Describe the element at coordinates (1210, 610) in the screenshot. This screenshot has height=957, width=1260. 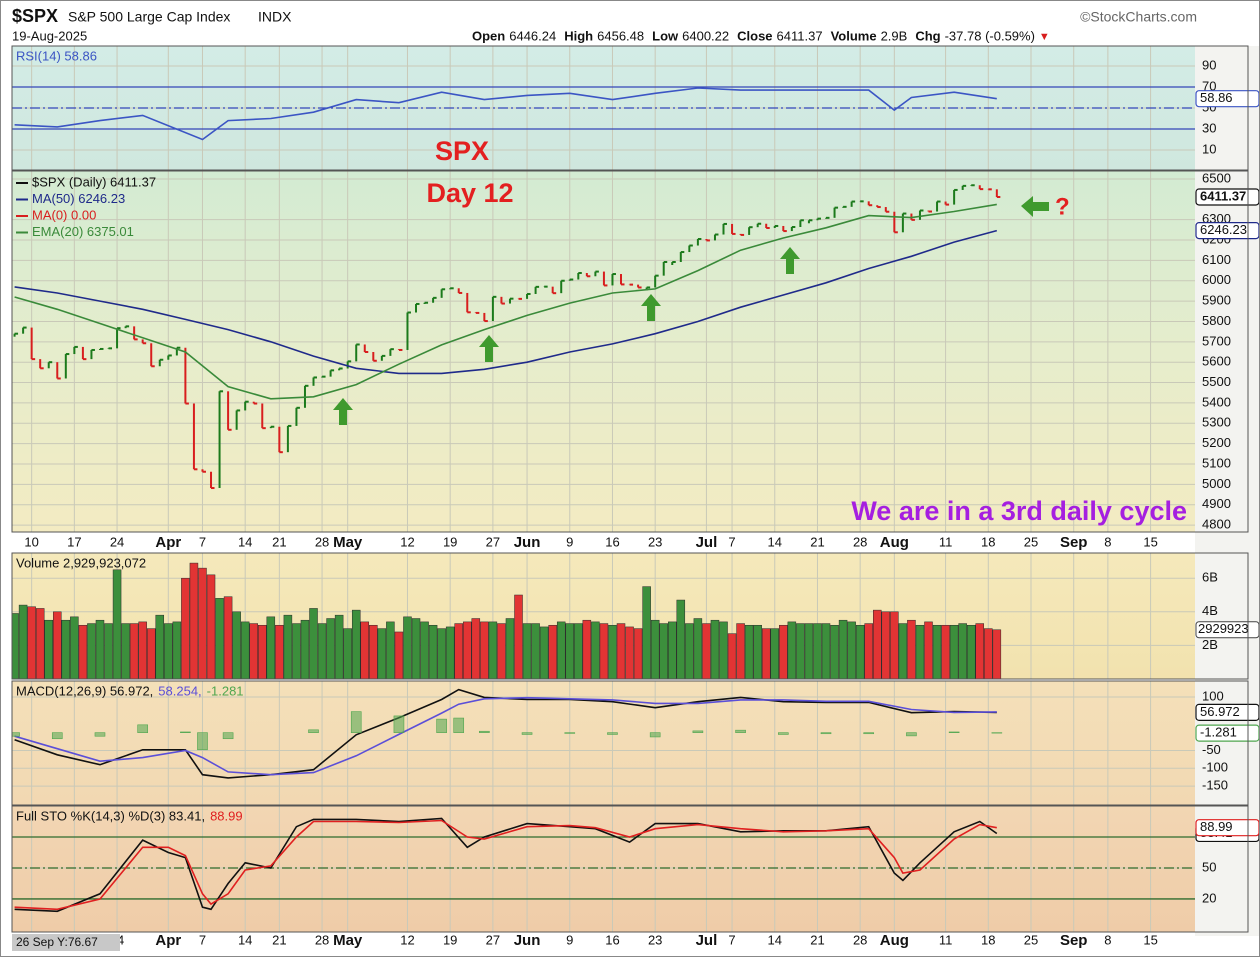
I see `y-tick-label: 4B` at that location.